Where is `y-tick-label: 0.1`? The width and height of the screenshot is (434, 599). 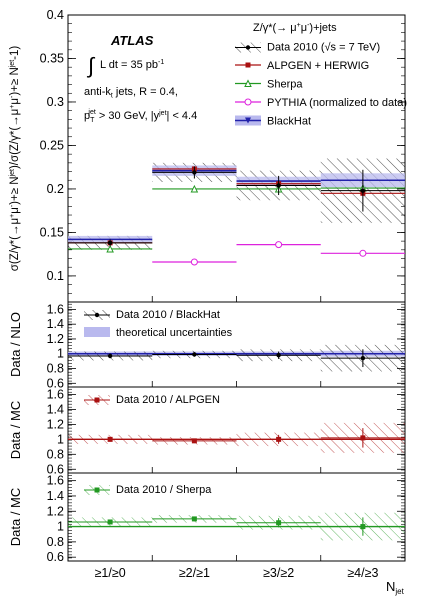
y-tick-label: 0.1 is located at coordinates (55, 276).